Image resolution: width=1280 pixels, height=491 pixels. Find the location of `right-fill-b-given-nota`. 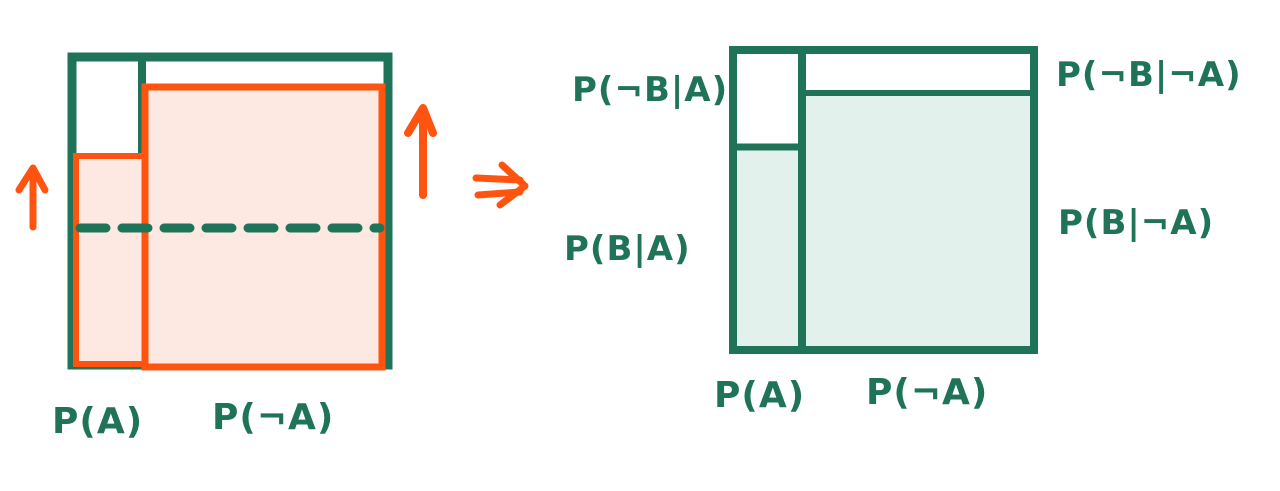

right-fill-b-given-nota is located at coordinates (918, 222).